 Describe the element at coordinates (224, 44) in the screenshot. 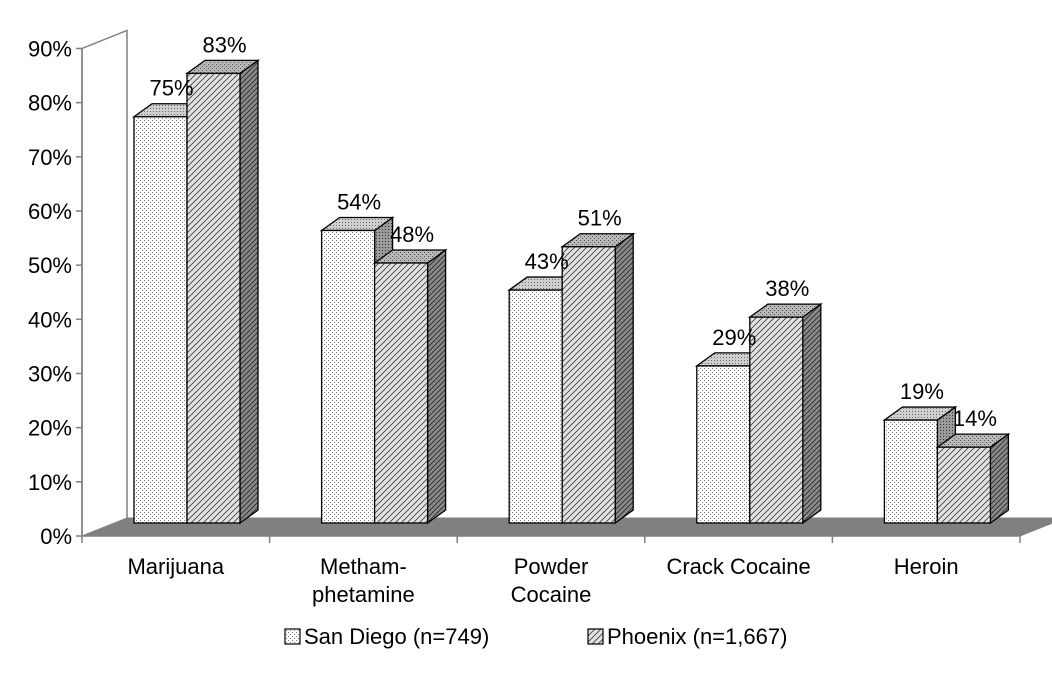

I see `data-label: 83%` at that location.